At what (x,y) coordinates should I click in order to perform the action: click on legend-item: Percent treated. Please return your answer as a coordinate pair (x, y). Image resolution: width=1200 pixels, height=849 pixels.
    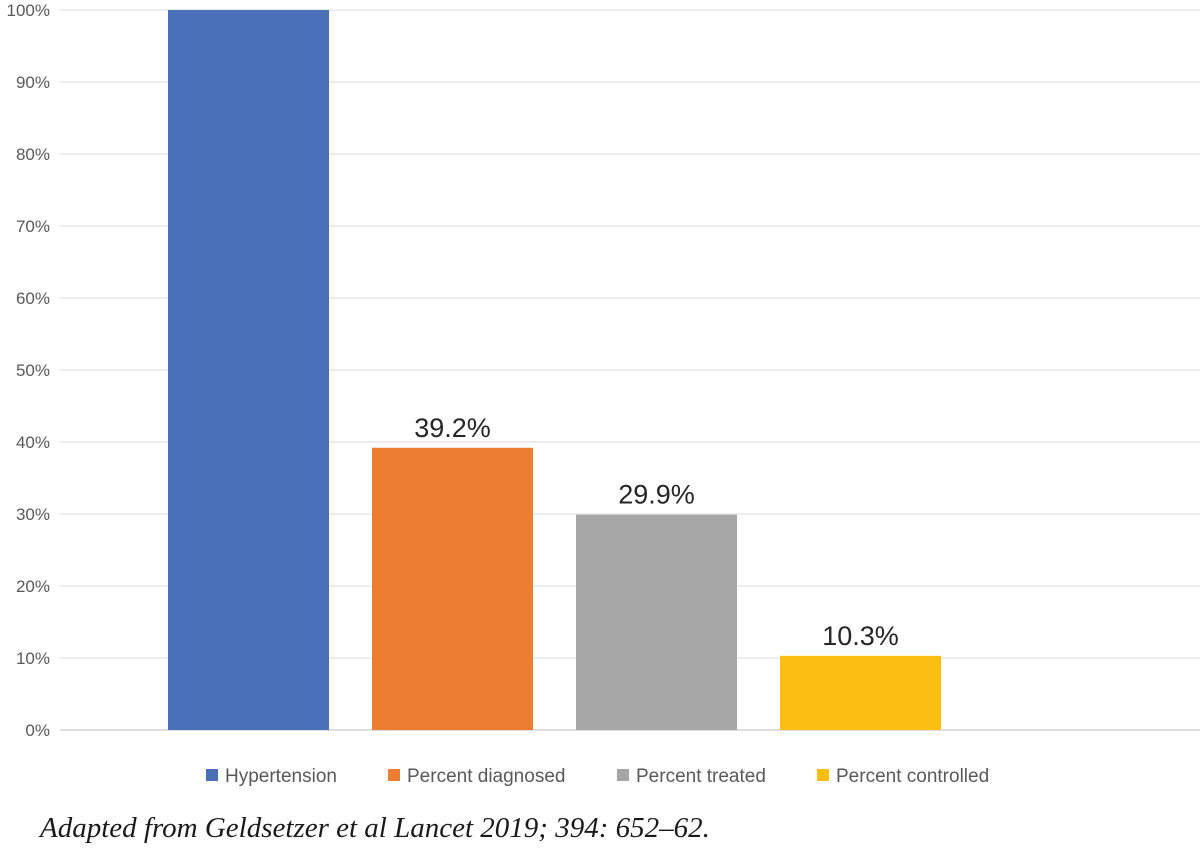
    Looking at the image, I should click on (691, 776).